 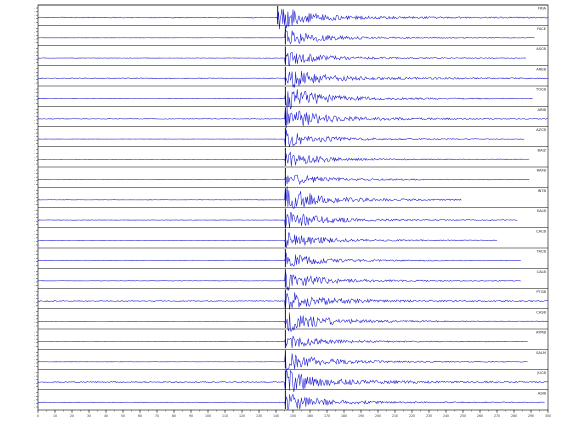 What do you see at coordinates (157, 416) in the screenshot?
I see `x-tick-label: 70` at bounding box center [157, 416].